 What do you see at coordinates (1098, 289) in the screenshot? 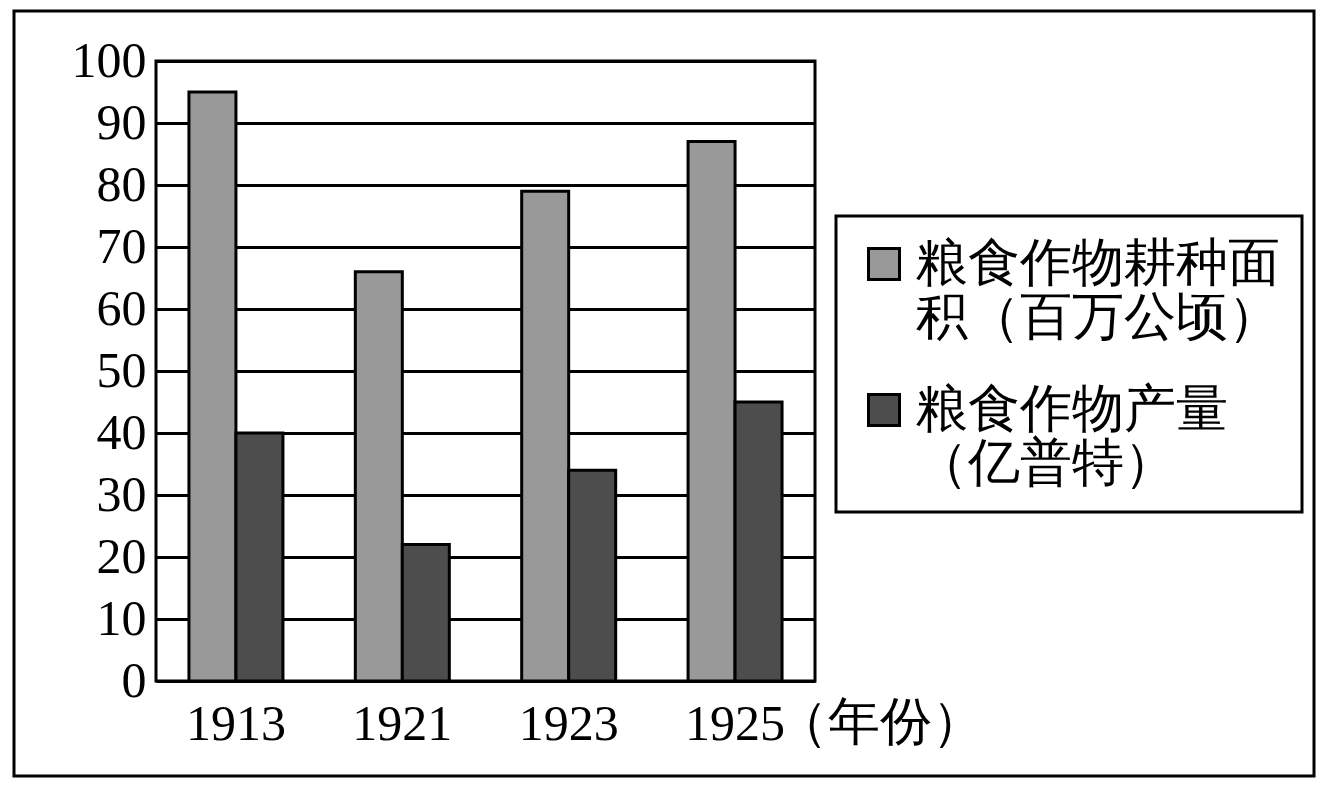
I see `legend-label: 粮食作物耕种面积（百万公顷）` at bounding box center [1098, 289].